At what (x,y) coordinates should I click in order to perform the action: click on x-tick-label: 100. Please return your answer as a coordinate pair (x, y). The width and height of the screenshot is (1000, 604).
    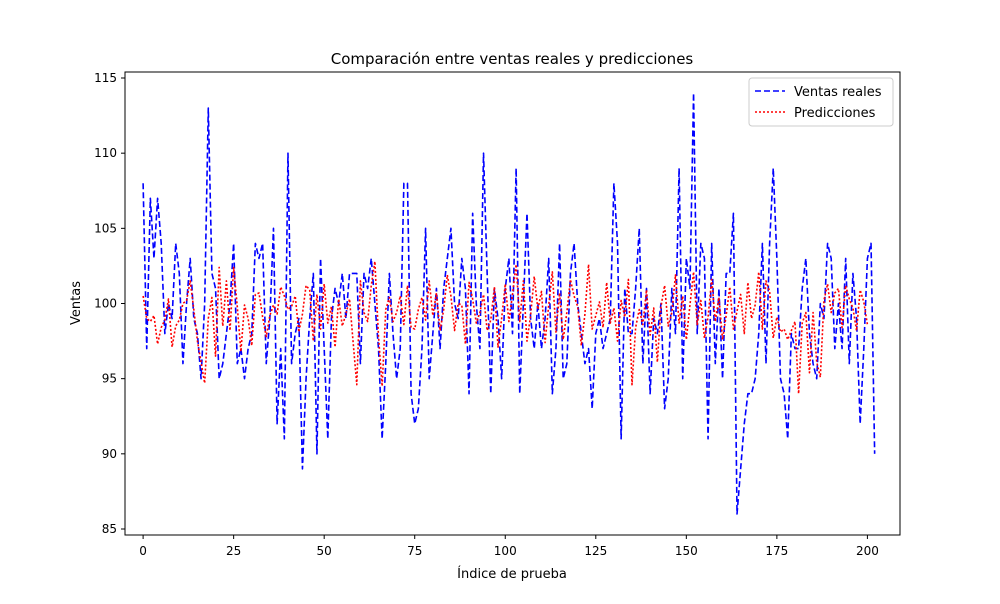
    Looking at the image, I should click on (505, 551).